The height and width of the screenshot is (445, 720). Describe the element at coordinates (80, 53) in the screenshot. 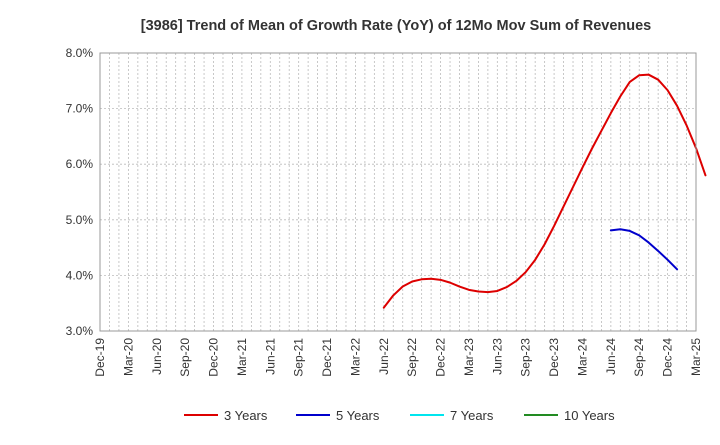

I see `y-tick-label: 8.0%` at that location.